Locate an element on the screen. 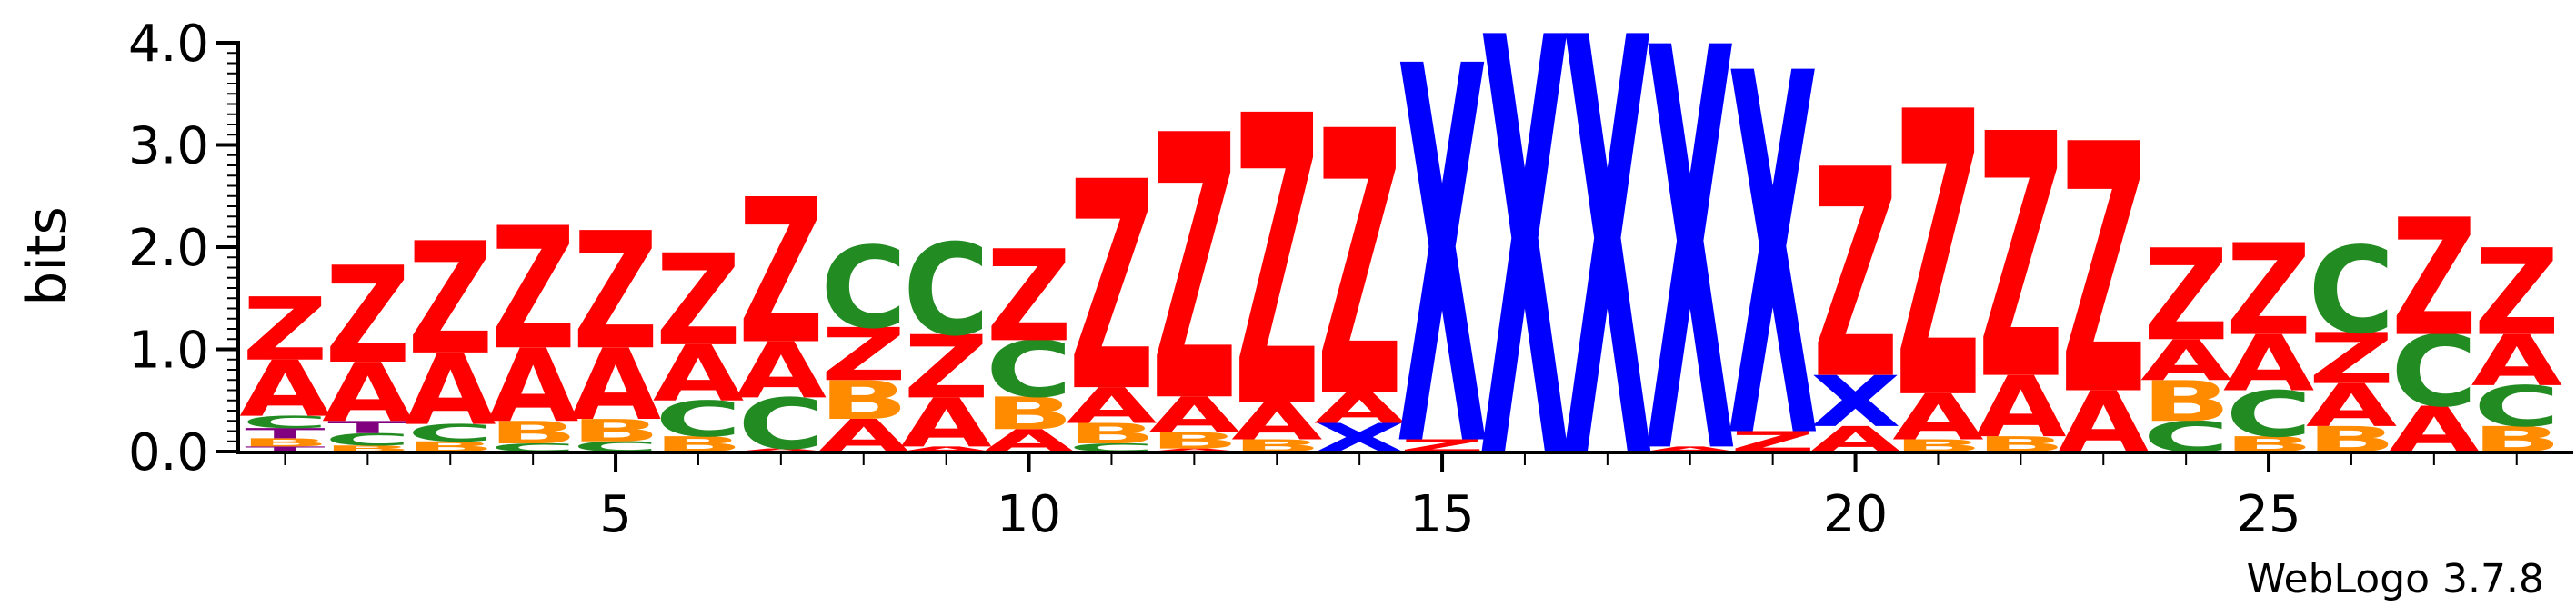 The height and width of the screenshot is (606, 2576). logo-letter-z-pos4: Z is located at coordinates (533, 289).